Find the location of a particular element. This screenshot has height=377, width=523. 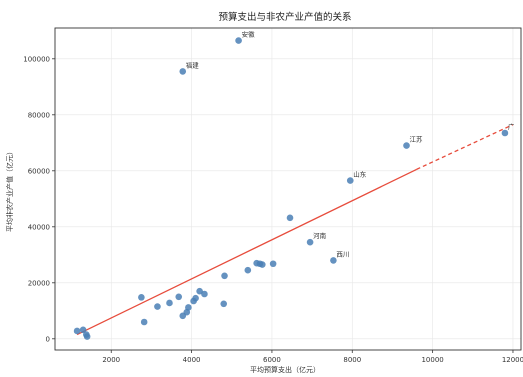

point-label: 山东 is located at coordinates (360, 174).